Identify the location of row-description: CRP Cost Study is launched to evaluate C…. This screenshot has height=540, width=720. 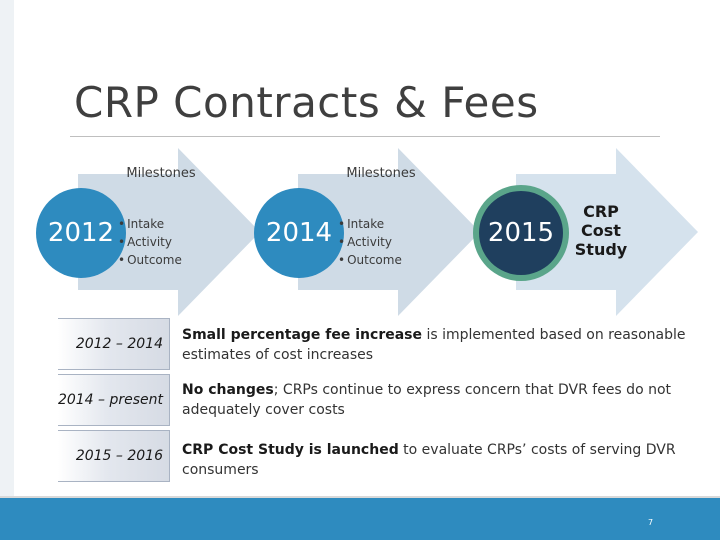
(437, 460).